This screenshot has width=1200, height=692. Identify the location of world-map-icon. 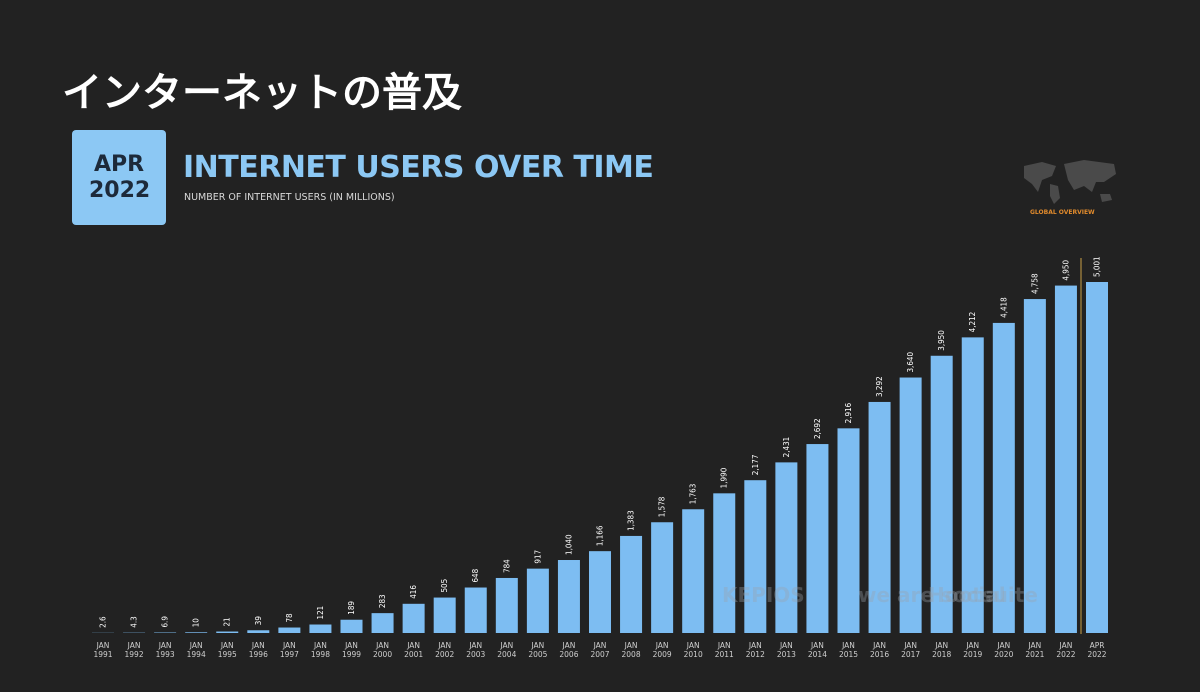
(1070, 182).